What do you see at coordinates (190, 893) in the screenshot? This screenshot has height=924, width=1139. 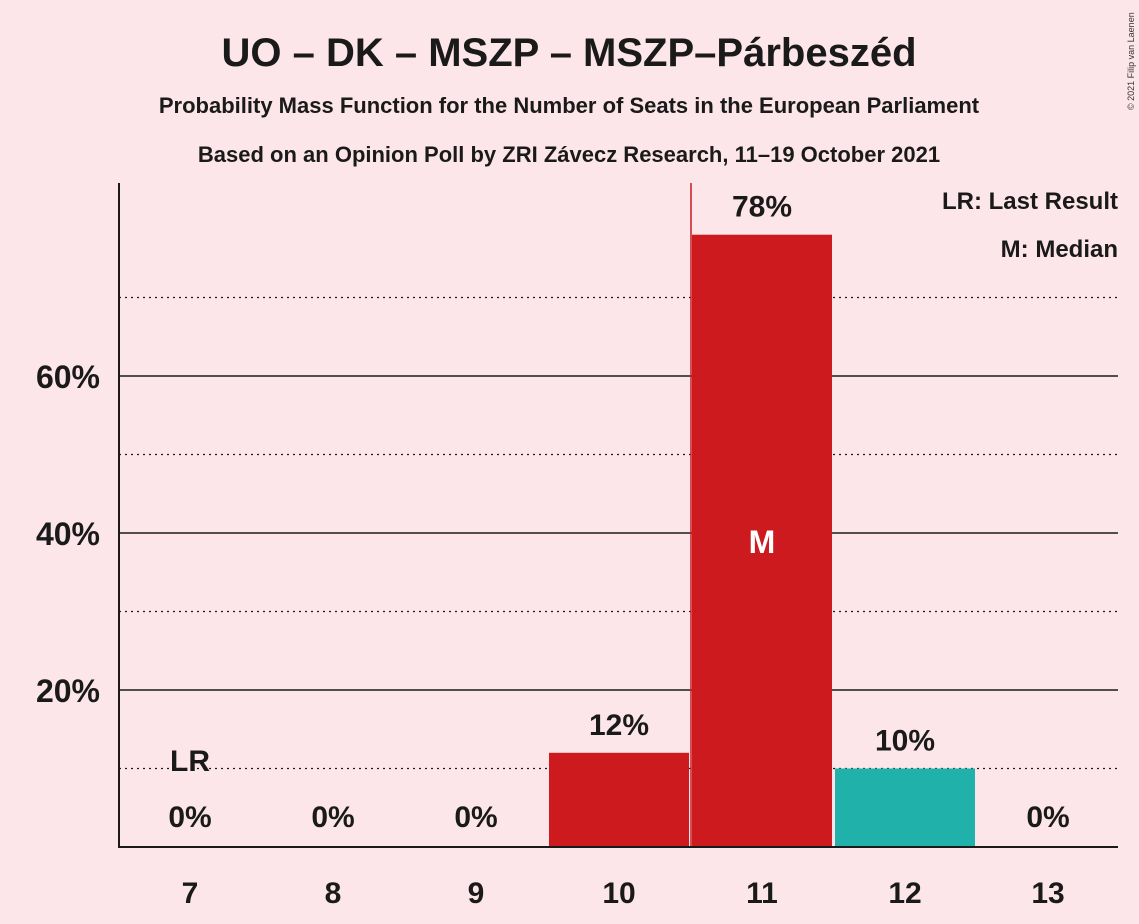 I see `x-tick-label-7: 7` at bounding box center [190, 893].